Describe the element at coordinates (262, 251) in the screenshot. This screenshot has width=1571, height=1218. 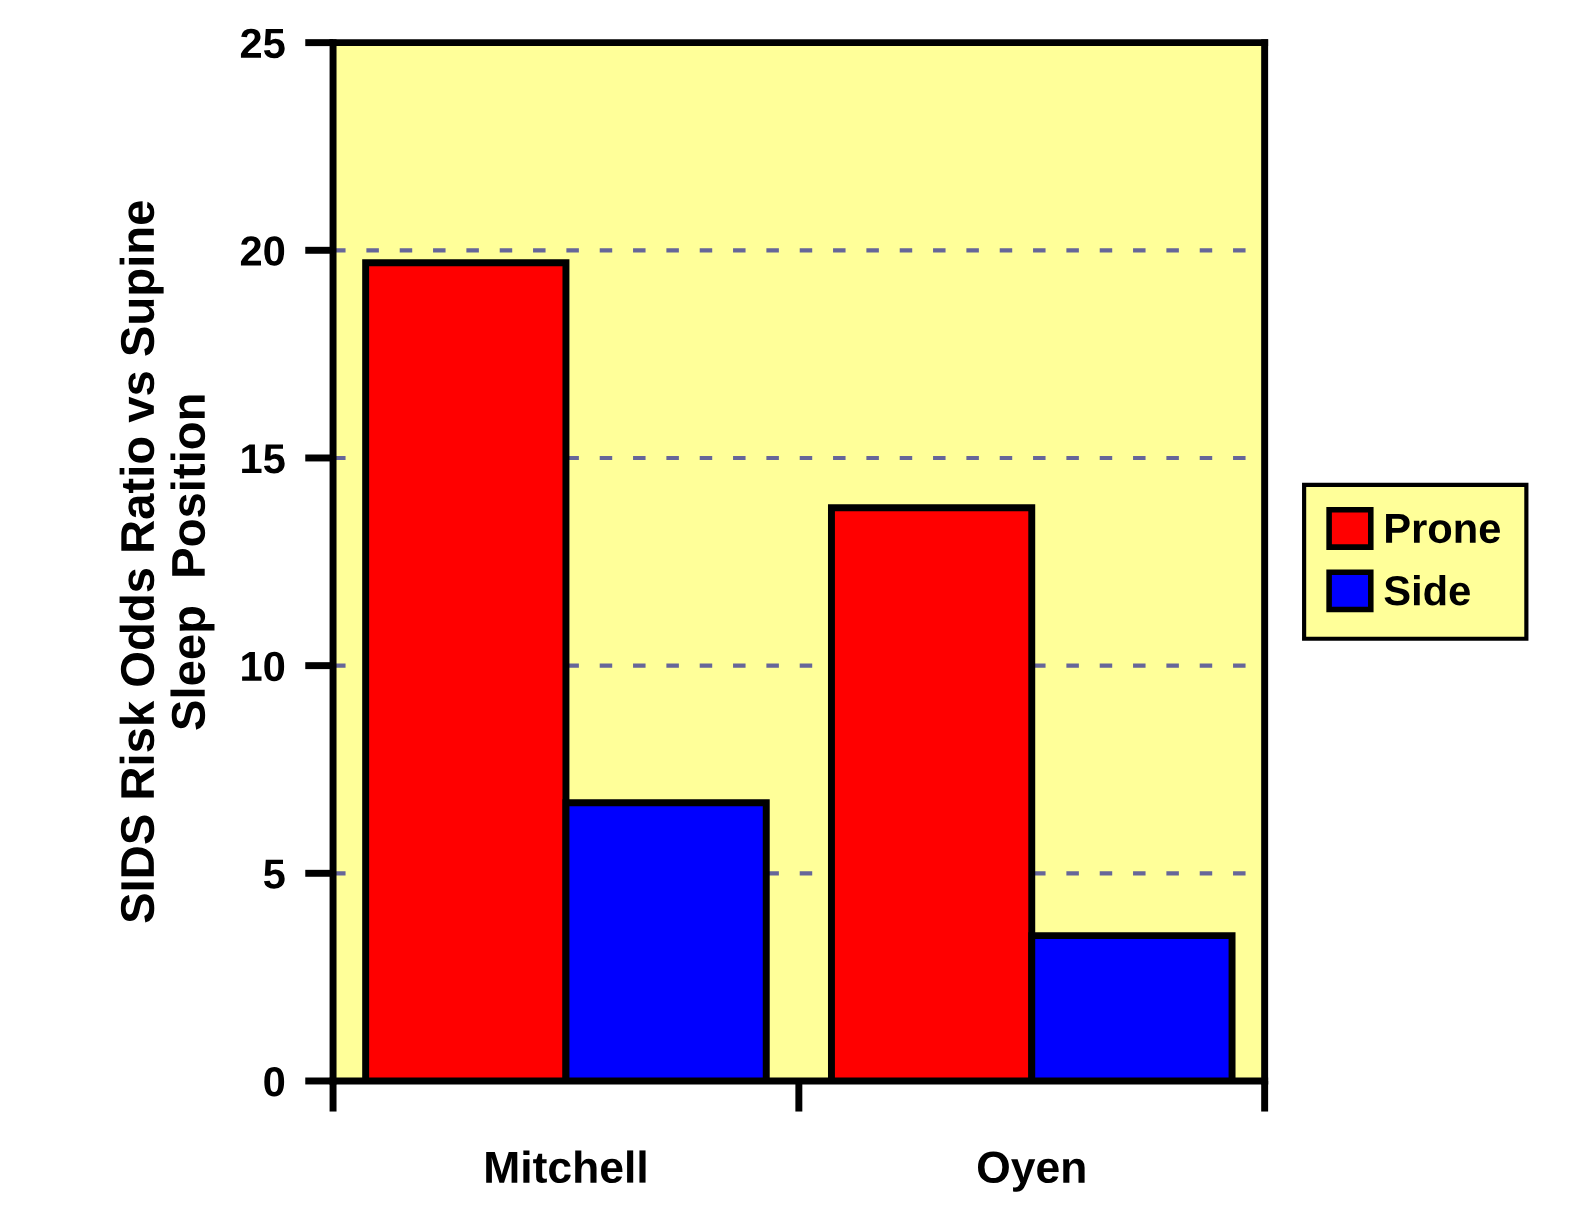
I see `y-tick-label: 20` at that location.